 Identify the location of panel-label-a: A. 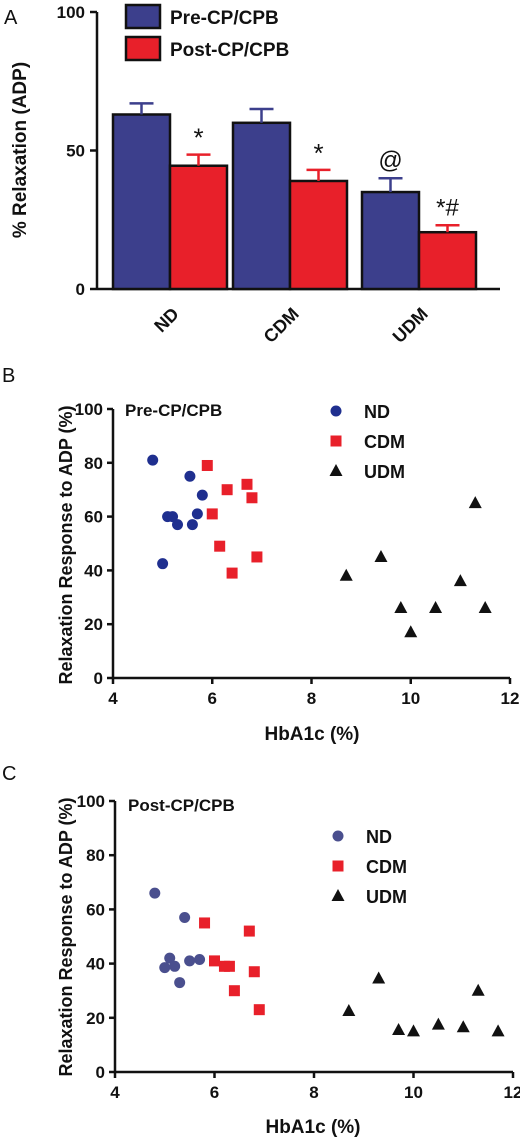
(11, 18).